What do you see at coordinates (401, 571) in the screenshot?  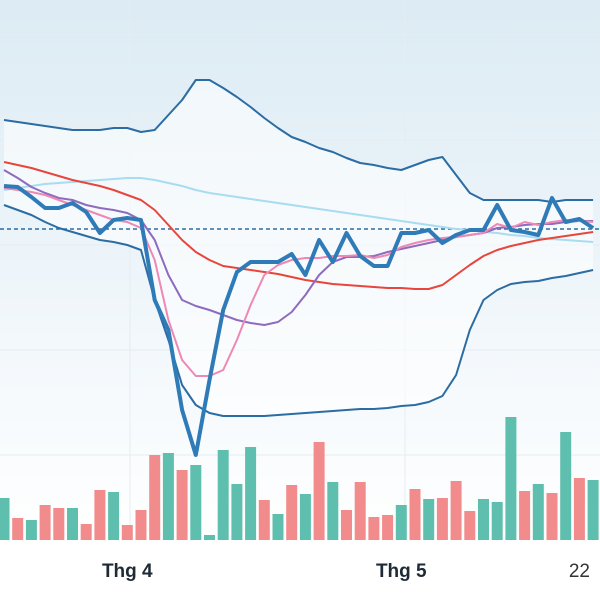 I see `x-tick-label: Thg 5` at bounding box center [401, 571].